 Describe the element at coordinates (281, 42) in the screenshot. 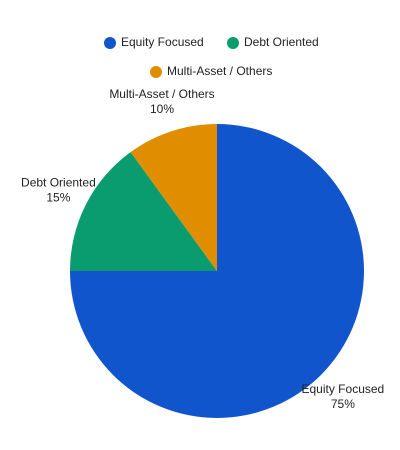

I see `legend-label: Debt Oriented` at that location.